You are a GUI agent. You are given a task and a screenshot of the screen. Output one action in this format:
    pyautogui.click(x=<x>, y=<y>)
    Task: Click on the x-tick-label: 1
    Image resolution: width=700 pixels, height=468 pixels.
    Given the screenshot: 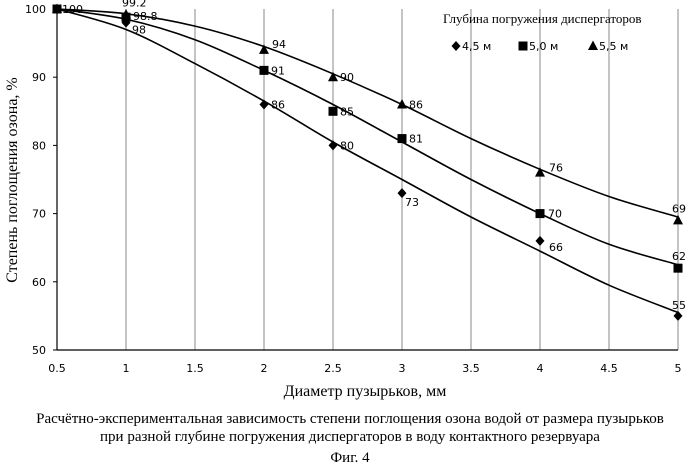 What is the action you would take?
    pyautogui.click(x=126, y=368)
    